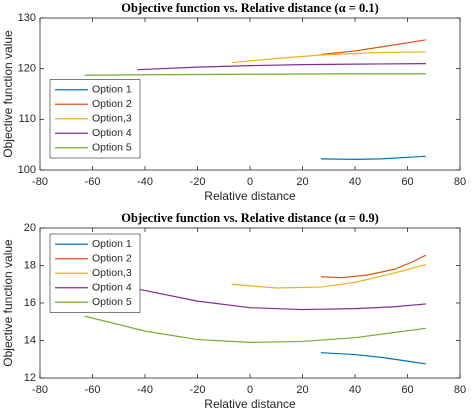 The width and height of the screenshot is (474, 413). I want to click on y-tick-label: 120, so click(27, 69).